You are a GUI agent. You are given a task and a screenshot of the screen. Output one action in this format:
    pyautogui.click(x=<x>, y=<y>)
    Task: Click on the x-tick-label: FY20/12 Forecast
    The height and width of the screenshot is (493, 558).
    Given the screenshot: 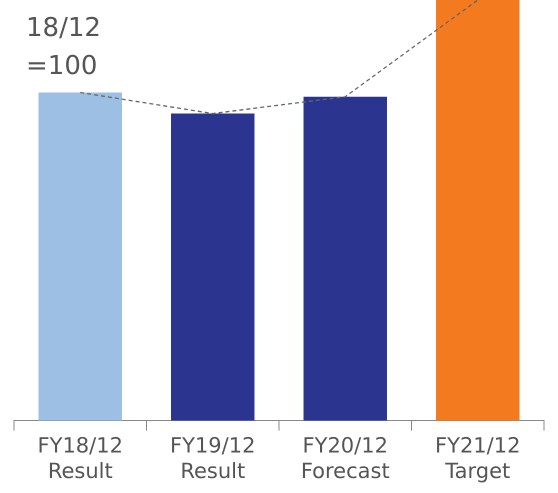 What is the action you would take?
    pyautogui.click(x=345, y=458)
    